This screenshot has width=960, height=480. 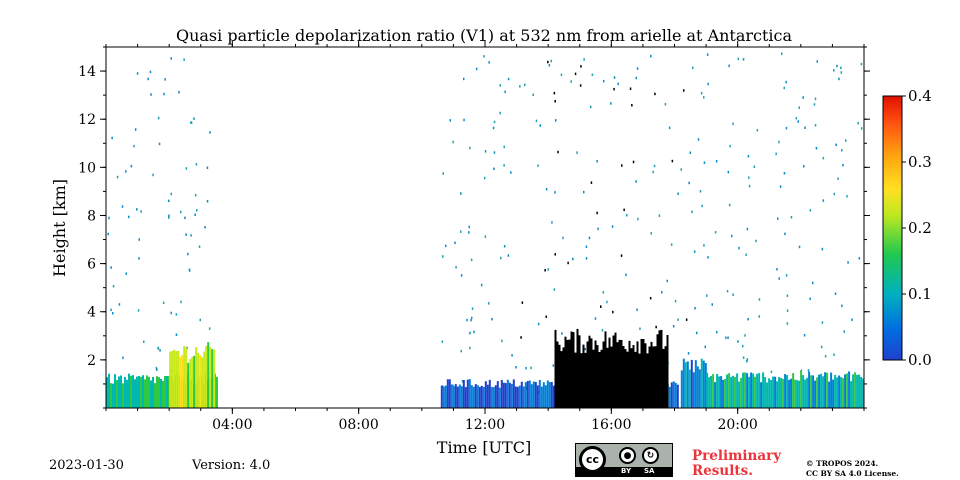 What do you see at coordinates (627, 455) in the screenshot?
I see `by-attribution-icon: ●` at bounding box center [627, 455].